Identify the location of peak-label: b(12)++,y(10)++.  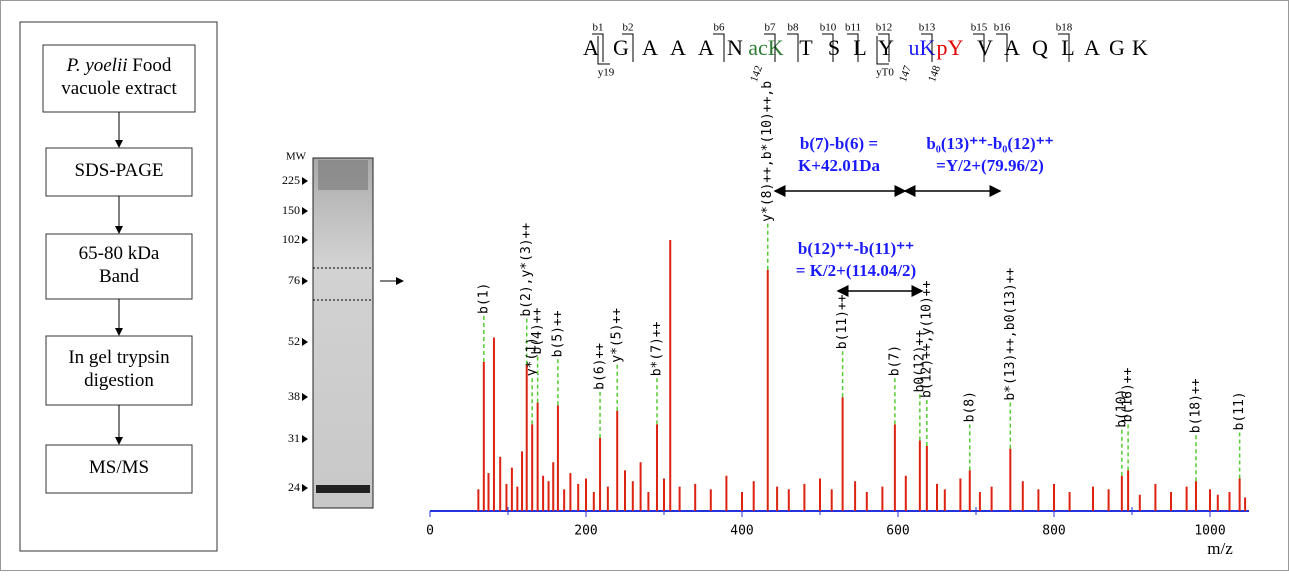
(926, 339).